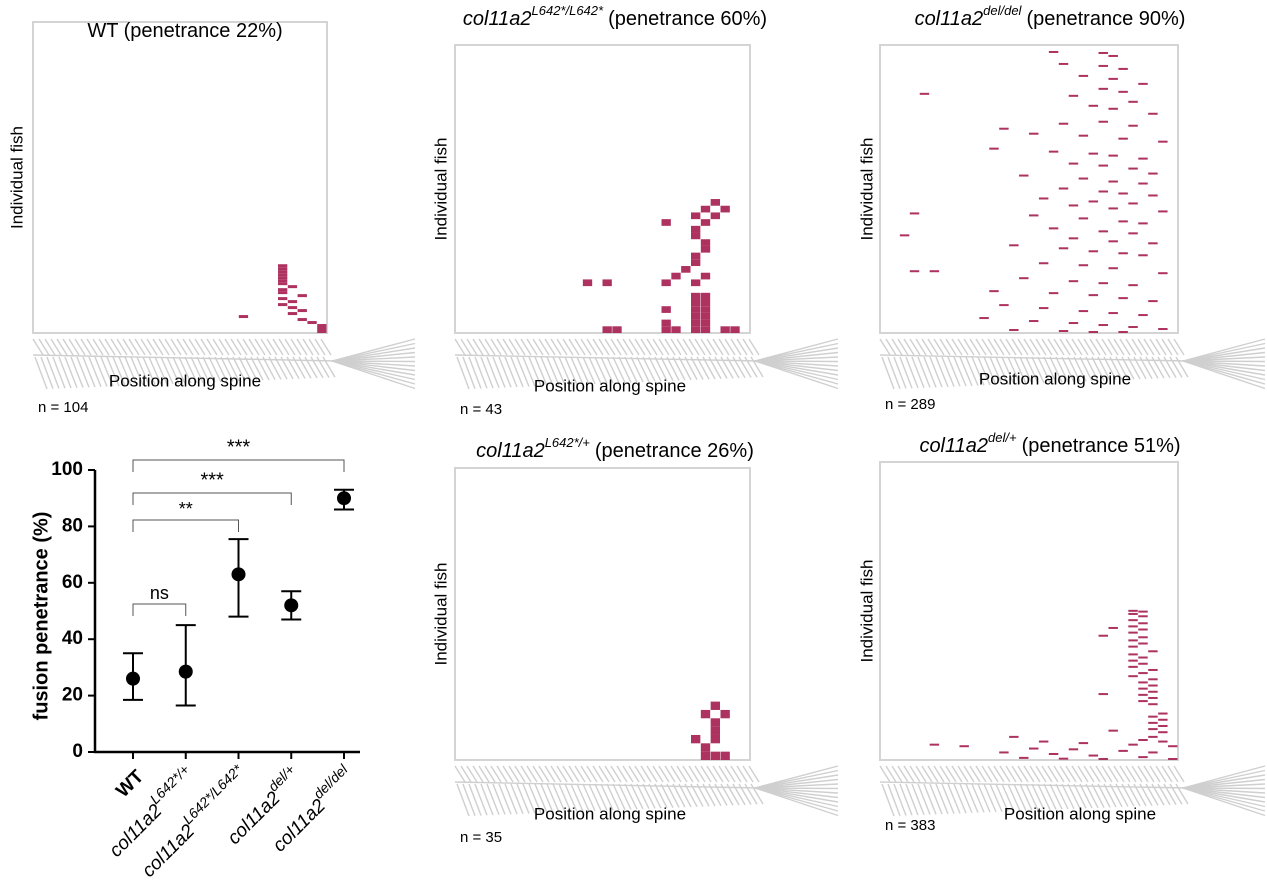  I want to click on significance-label: ns, so click(159, 593).